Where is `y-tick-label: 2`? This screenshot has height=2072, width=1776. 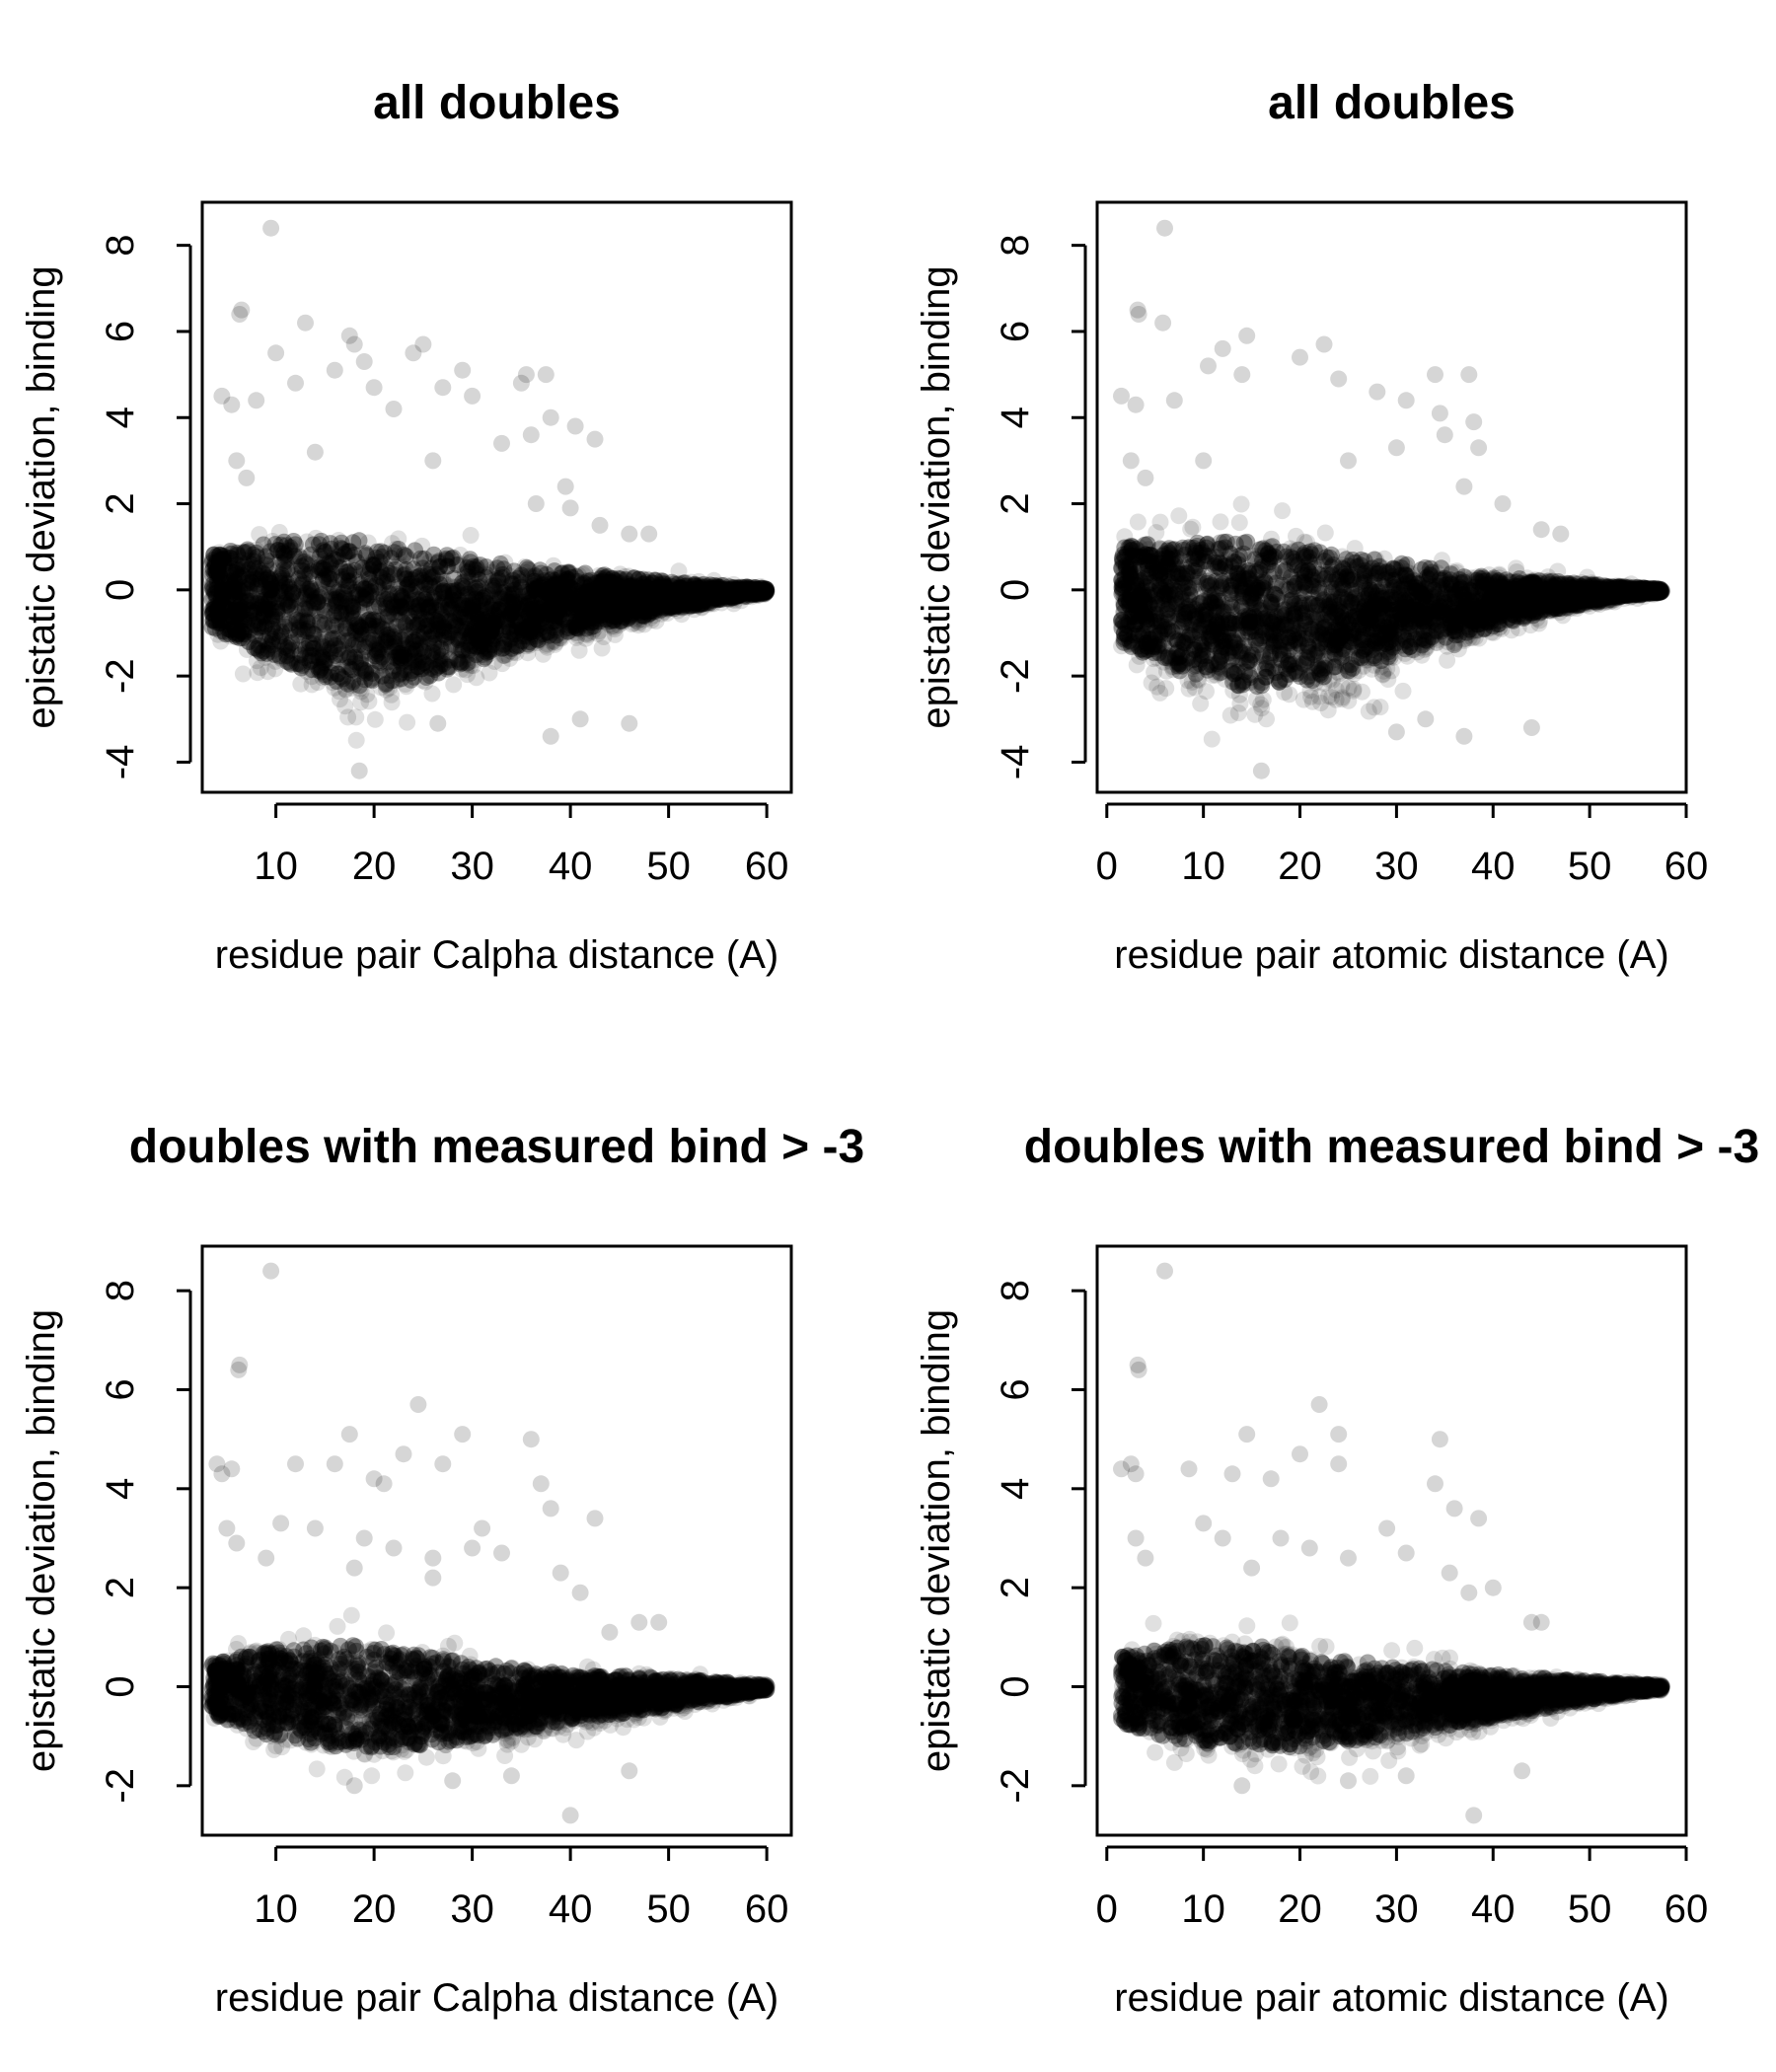 y-tick-label: 2 is located at coordinates (121, 503).